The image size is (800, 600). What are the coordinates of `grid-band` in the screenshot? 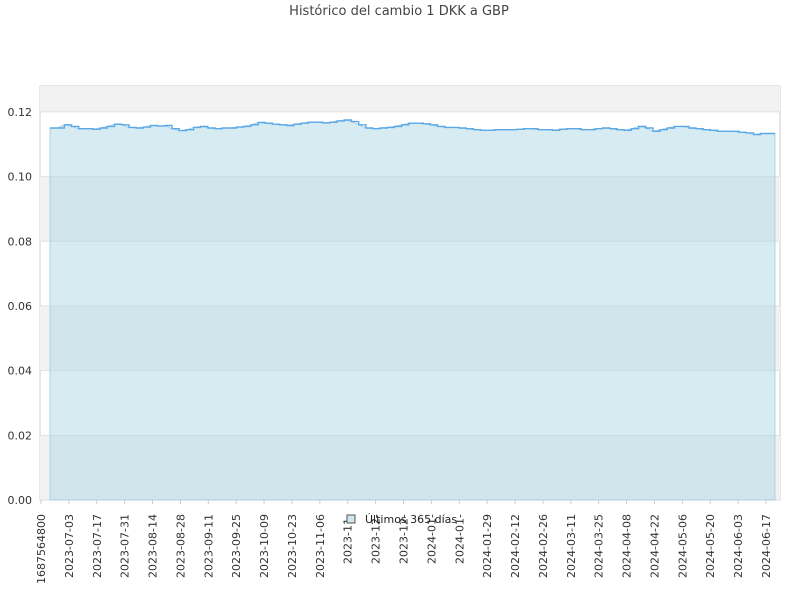 It's located at (410, 99).